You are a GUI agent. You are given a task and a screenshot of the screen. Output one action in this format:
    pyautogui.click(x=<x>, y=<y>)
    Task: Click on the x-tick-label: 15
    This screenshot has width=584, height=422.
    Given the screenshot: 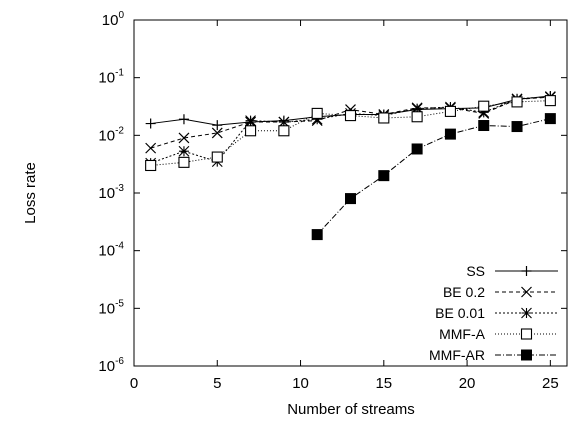 What is the action you would take?
    pyautogui.click(x=383, y=383)
    